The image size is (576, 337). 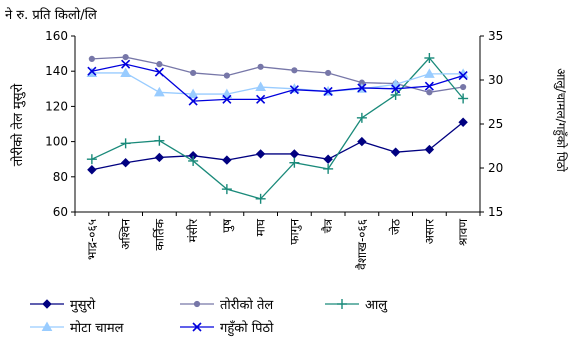 What do you see at coordinates (495, 36) in the screenshot?
I see `right-tick-label: 35` at bounding box center [495, 36].